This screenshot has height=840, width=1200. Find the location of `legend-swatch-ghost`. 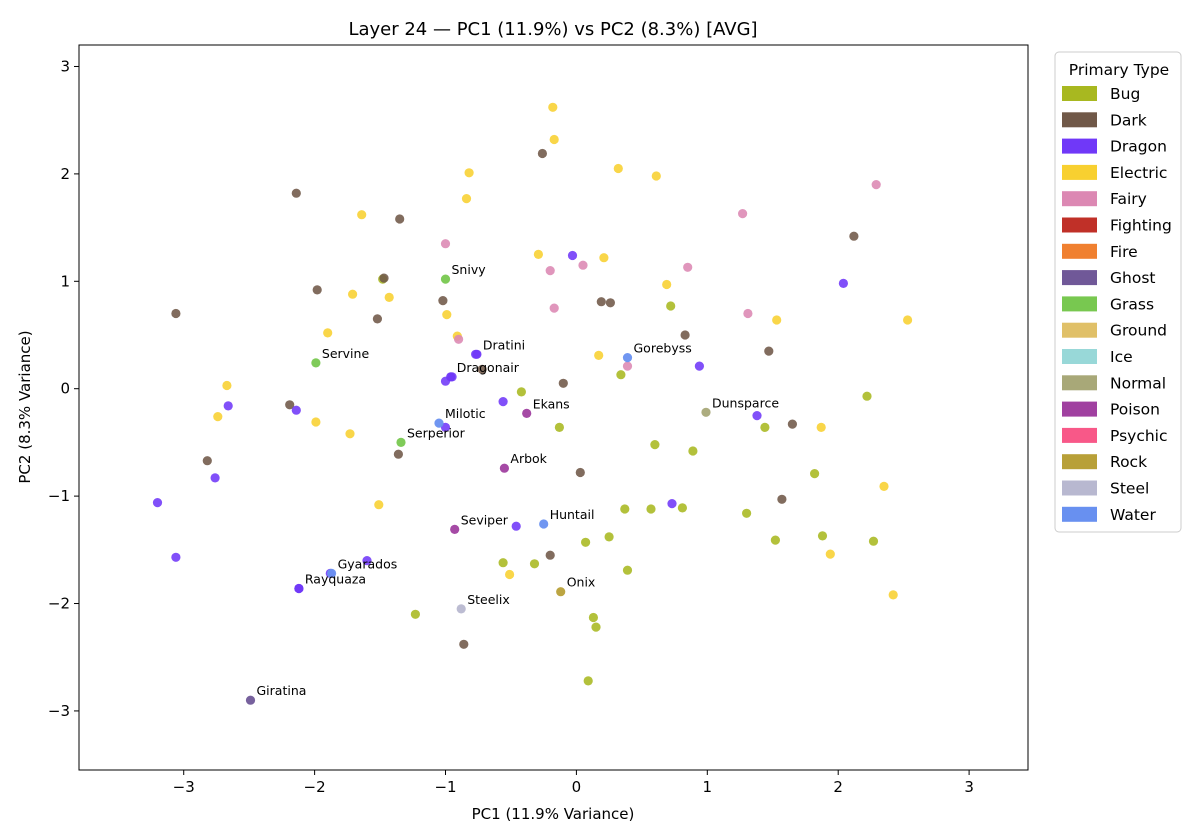

legend-swatch-ghost is located at coordinates (1079, 278).